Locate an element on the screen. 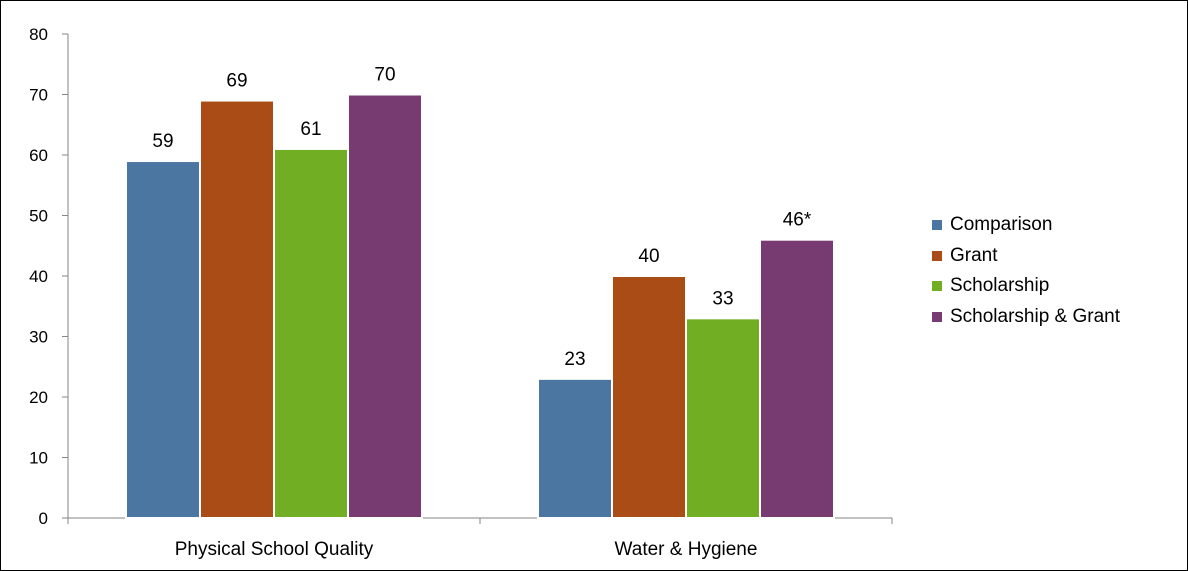 The height and width of the screenshot is (571, 1188). y-tick-label: 50 is located at coordinates (38, 216).